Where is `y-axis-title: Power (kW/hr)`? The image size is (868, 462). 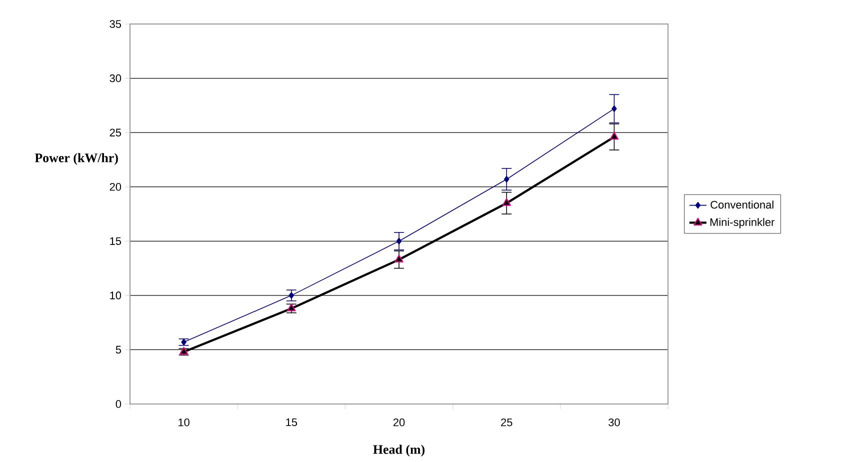
y-axis-title: Power (kW/hr) is located at coordinates (76, 159).